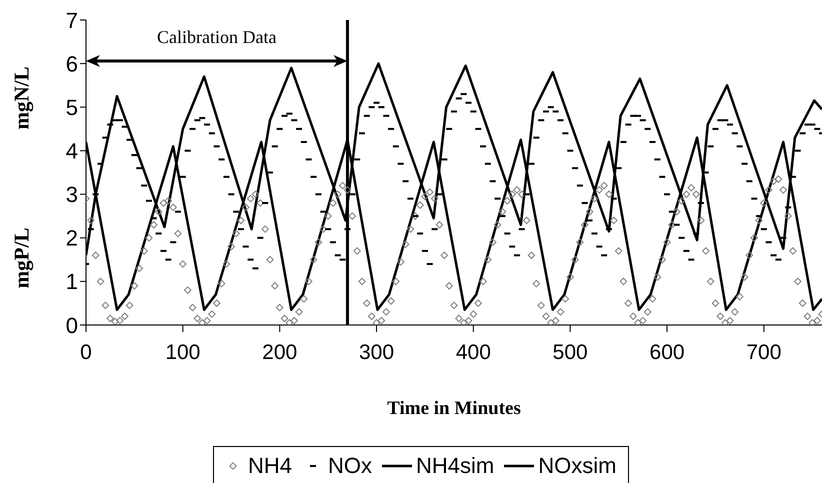 The height and width of the screenshot is (483, 822). What do you see at coordinates (22, 258) in the screenshot?
I see `text: mgP/L` at bounding box center [22, 258].